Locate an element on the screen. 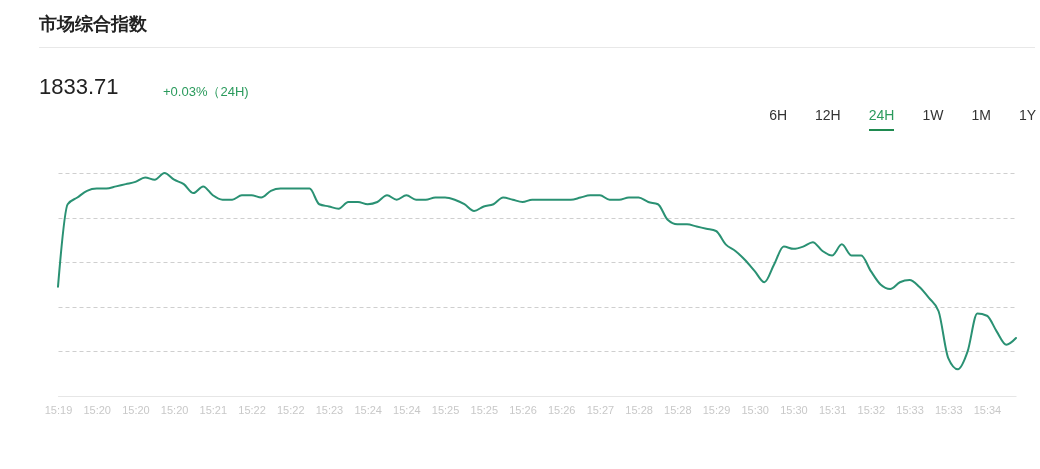 The image size is (1040, 469). text: 12H is located at coordinates (828, 115).